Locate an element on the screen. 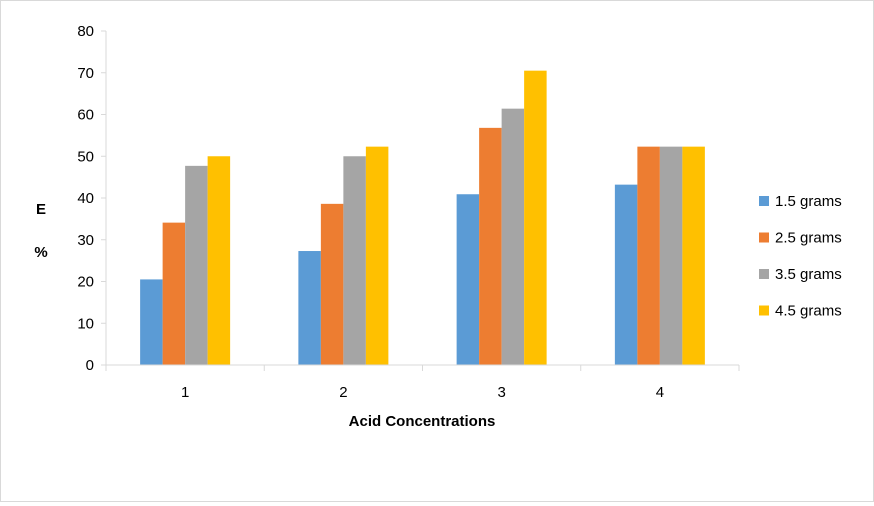 This screenshot has width=874, height=506. y-tick-label: 50 is located at coordinates (85, 156).